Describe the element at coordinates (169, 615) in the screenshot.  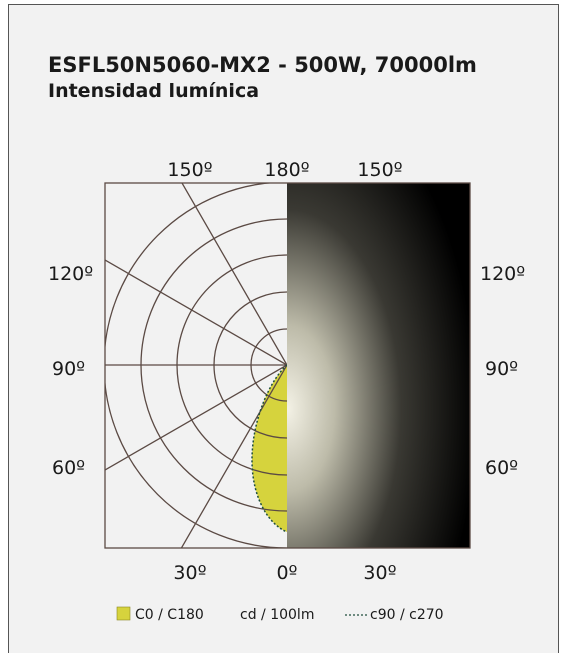
I see `legend-label: C0 / C180` at that location.